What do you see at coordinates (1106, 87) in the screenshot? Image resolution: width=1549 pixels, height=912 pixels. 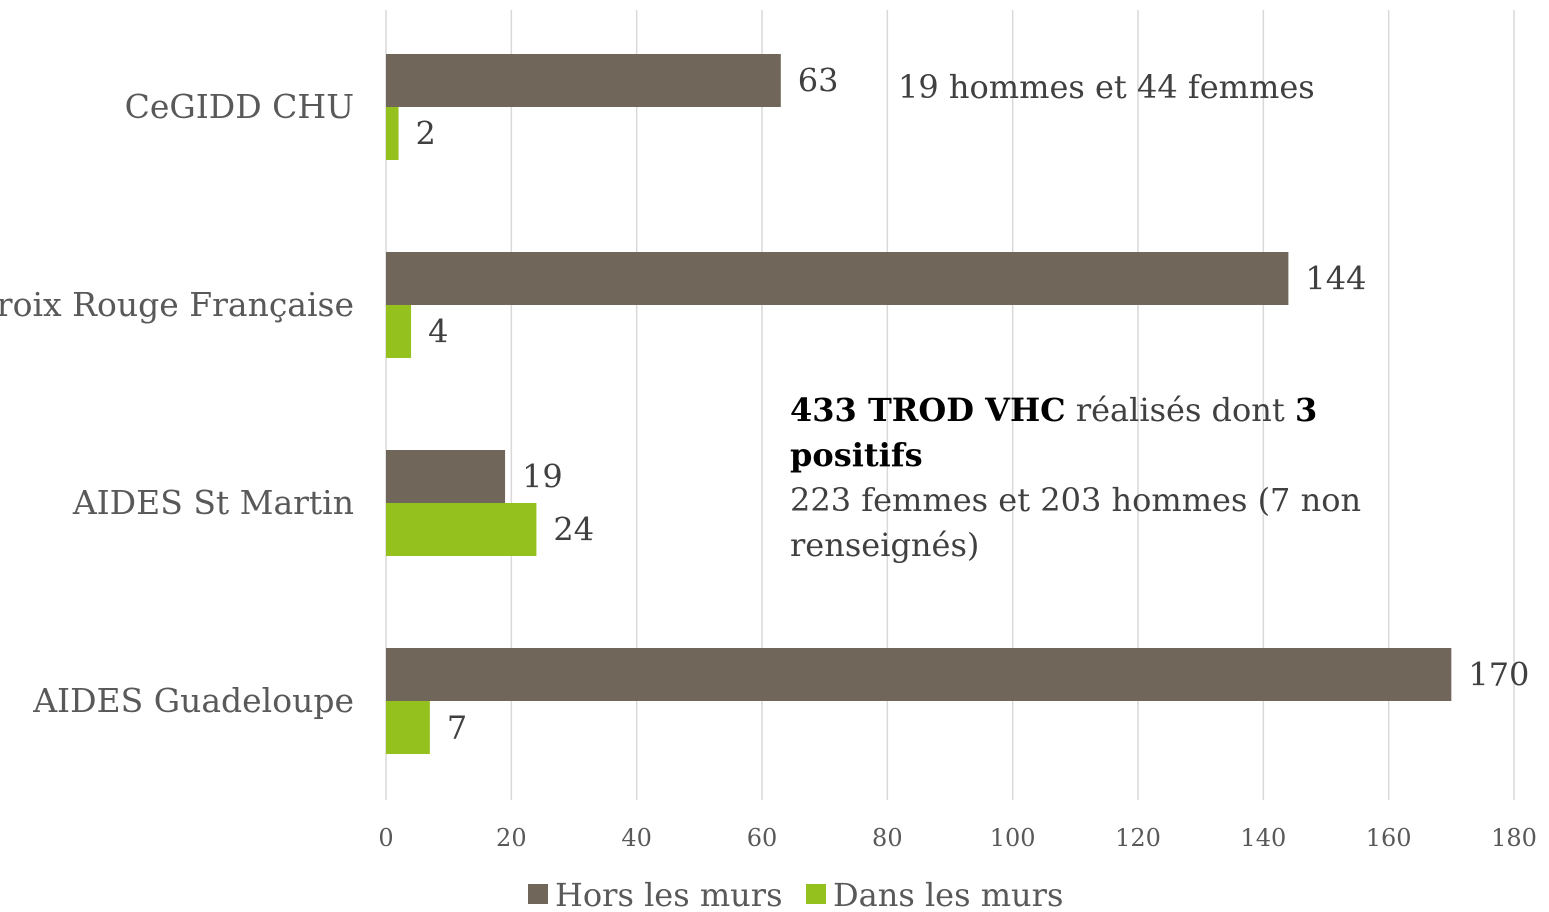 I see `annotation-cegidd: 19 hommes et 44 femmes` at bounding box center [1106, 87].